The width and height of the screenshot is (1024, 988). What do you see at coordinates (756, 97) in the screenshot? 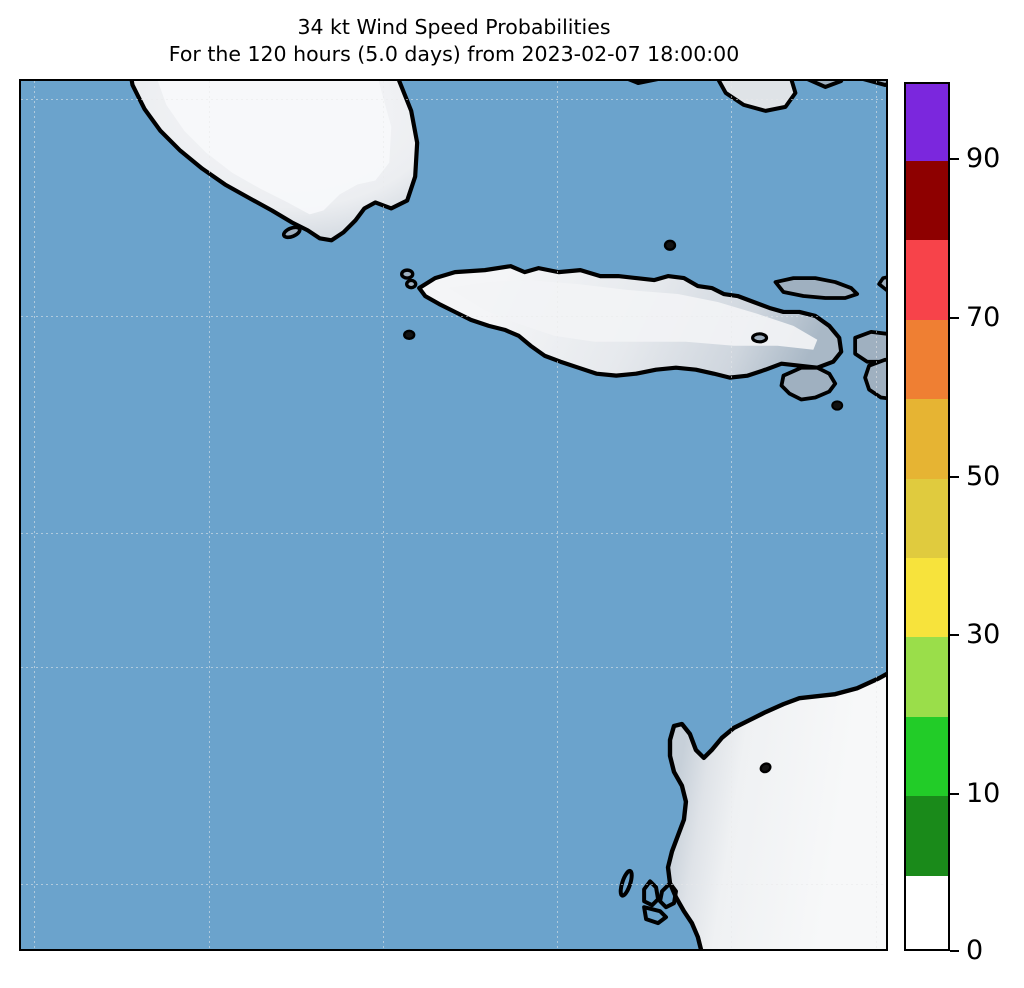
I see `landmass-borneo-edge` at bounding box center [756, 97].